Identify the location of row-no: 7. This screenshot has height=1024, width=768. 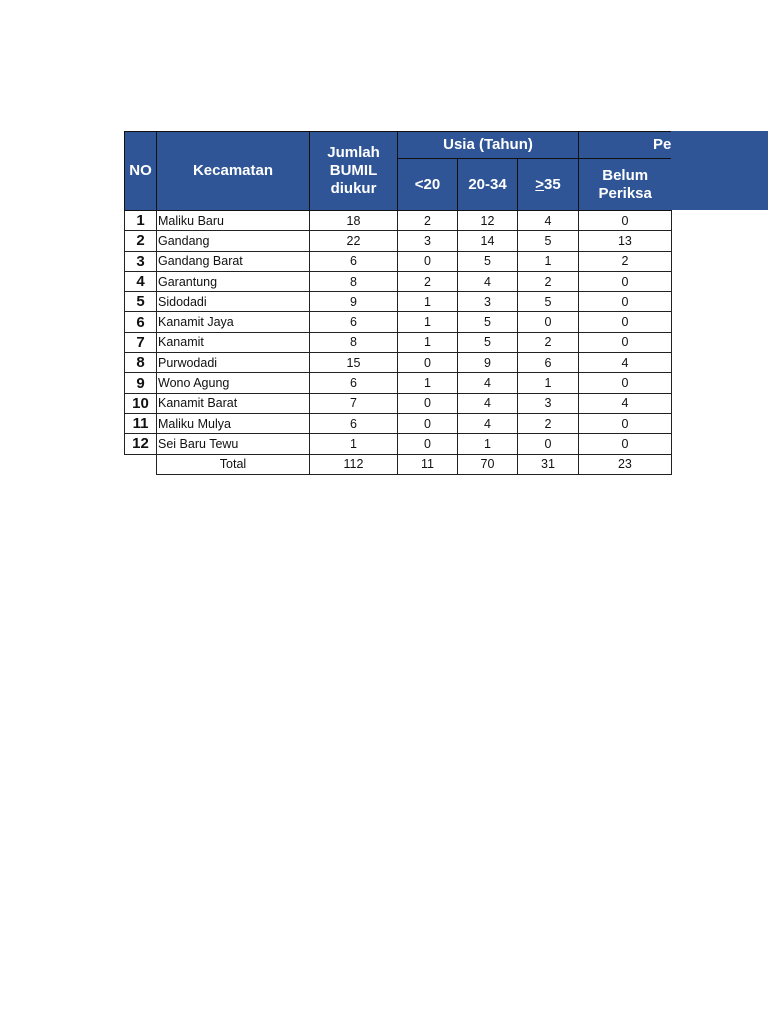
(140, 342).